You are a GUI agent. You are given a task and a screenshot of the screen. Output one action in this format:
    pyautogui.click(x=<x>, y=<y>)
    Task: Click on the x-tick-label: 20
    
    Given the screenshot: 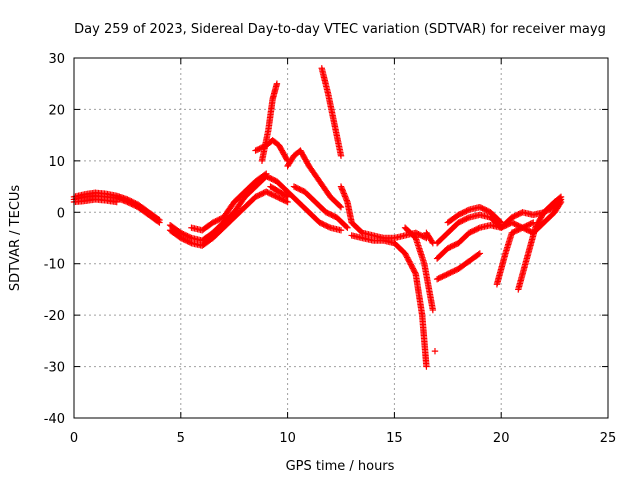 What is the action you would take?
    pyautogui.click(x=501, y=438)
    